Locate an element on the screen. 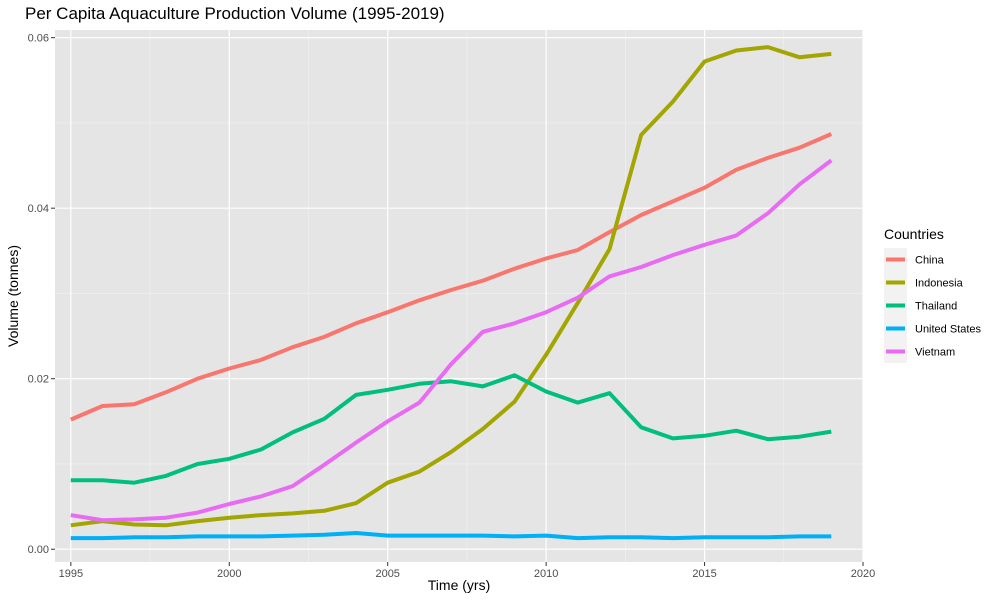  series-line-united-states is located at coordinates (451, 536).